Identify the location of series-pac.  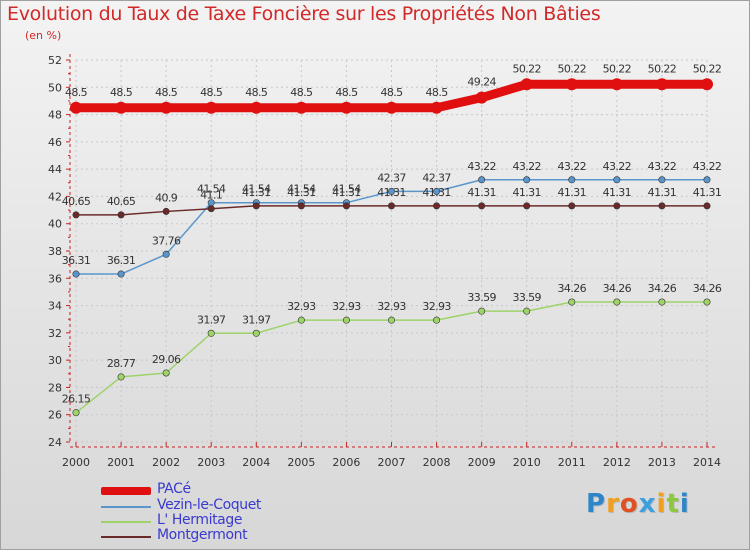
(391, 96).